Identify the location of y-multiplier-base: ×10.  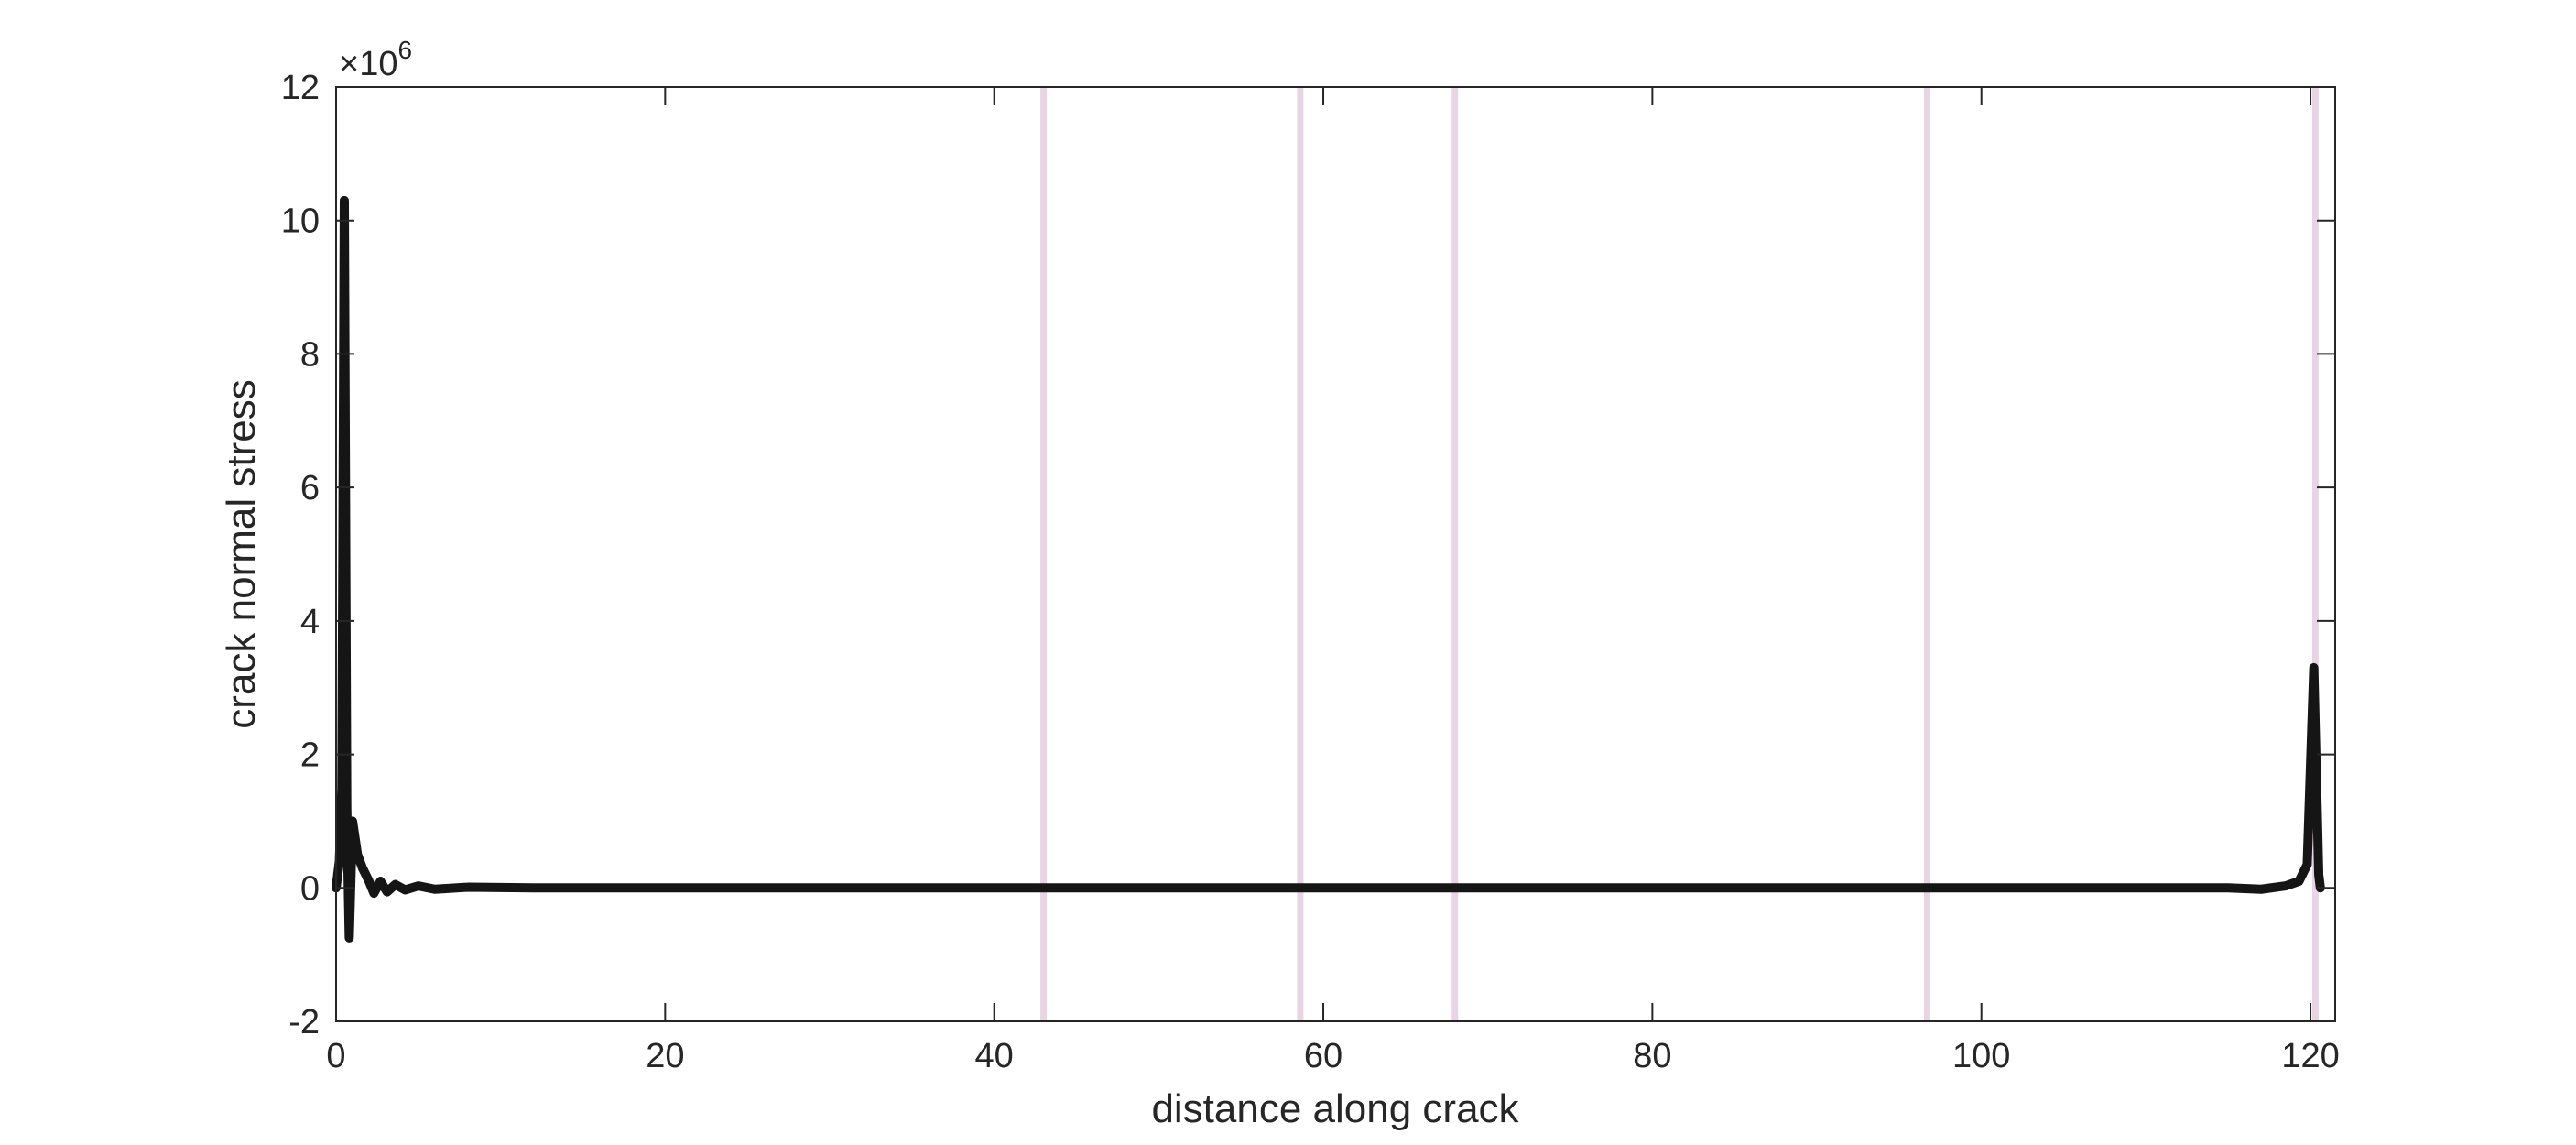
(368, 64).